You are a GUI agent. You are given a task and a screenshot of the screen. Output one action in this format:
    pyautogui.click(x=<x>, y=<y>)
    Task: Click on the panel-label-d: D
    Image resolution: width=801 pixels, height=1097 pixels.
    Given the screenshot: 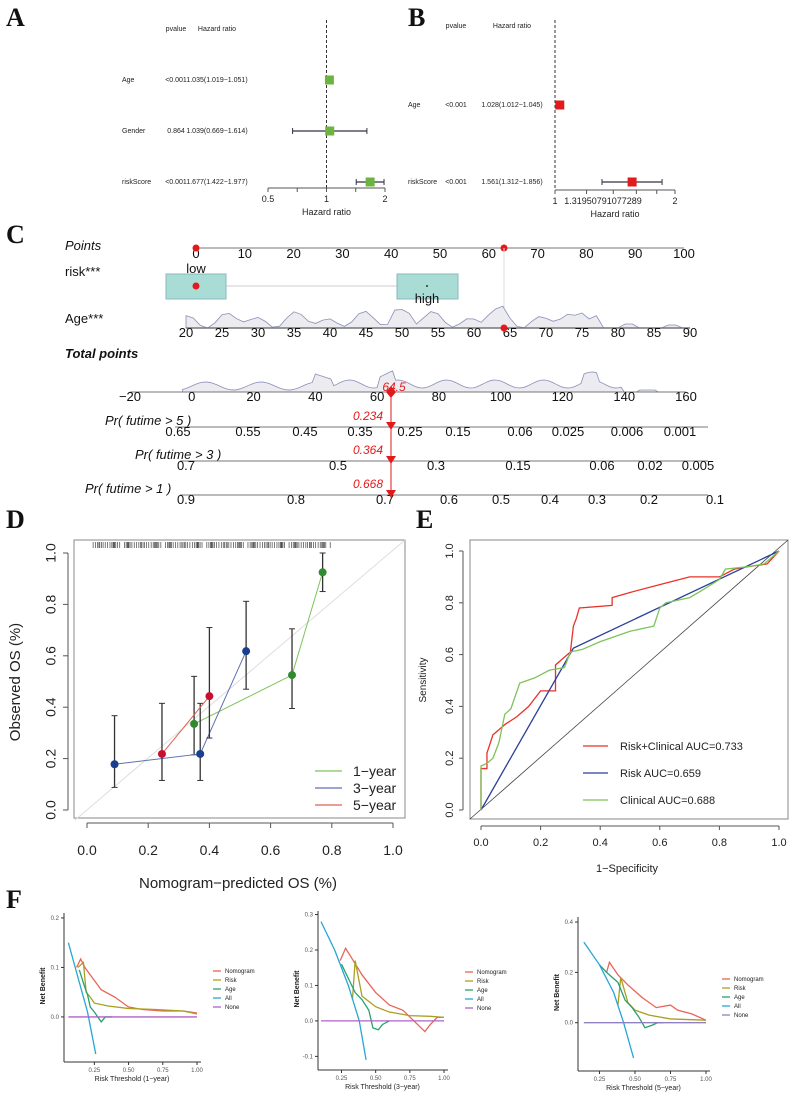 What is the action you would take?
    pyautogui.click(x=15, y=519)
    